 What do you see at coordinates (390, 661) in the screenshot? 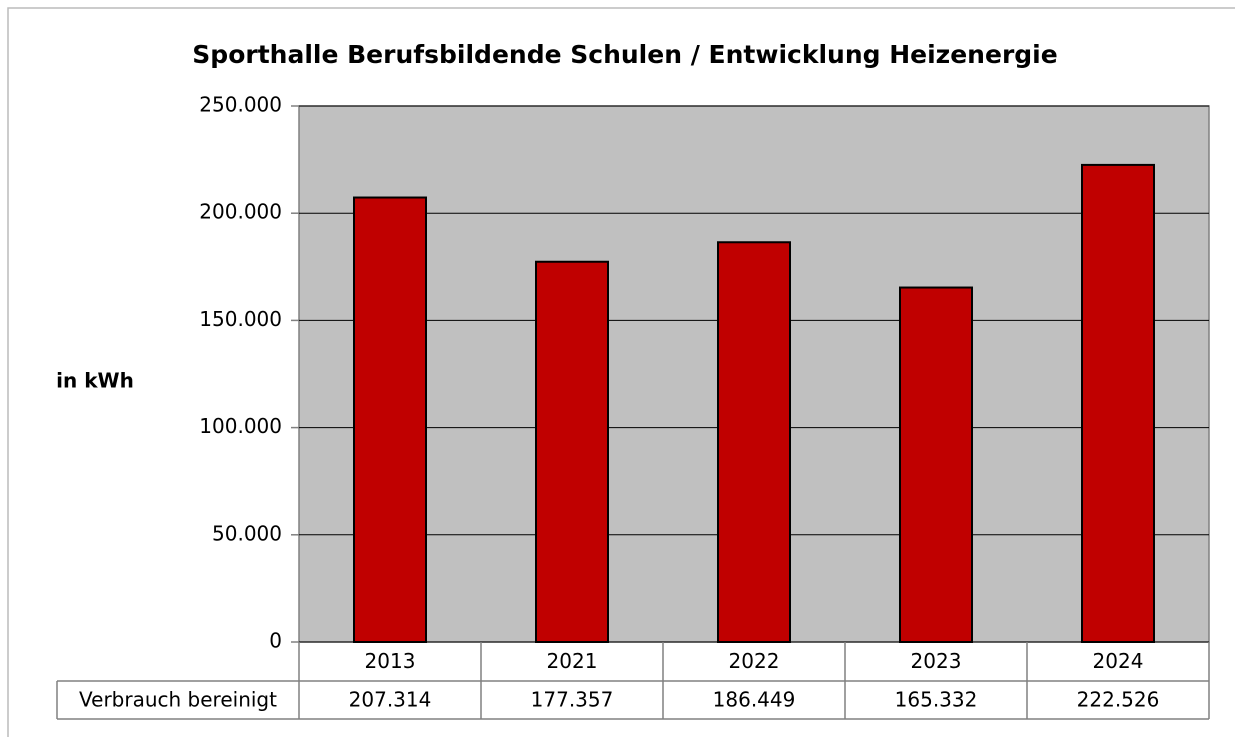
I see `x-tick-label: 2013` at bounding box center [390, 661].